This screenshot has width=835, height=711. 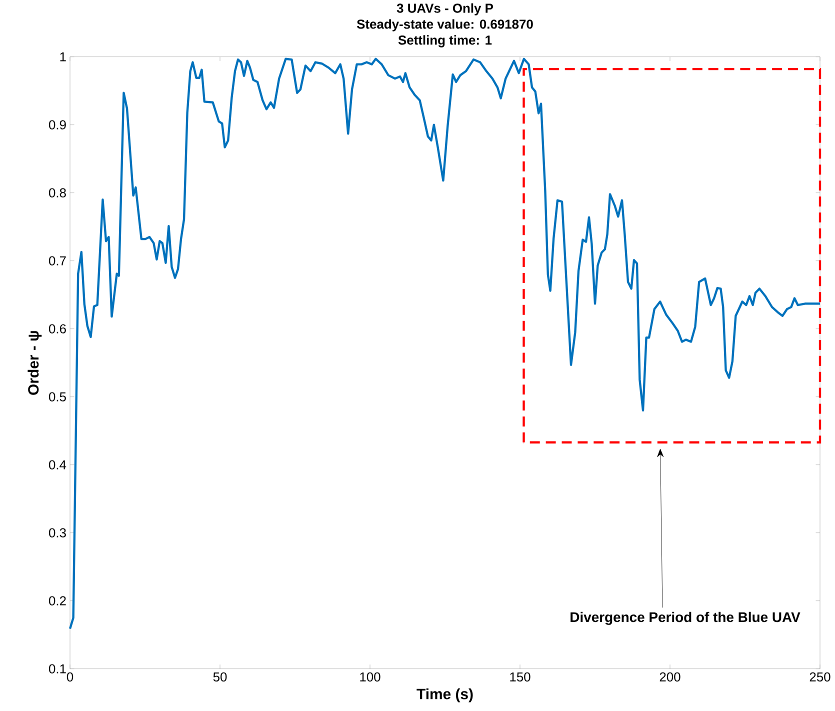 I want to click on x-tick-label: 150, so click(x=520, y=677).